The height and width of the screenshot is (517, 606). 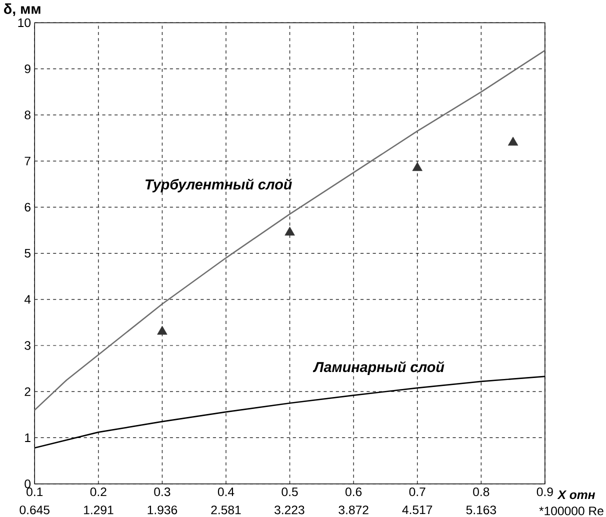 I want to click on x2-tick-label: 2.581, so click(x=226, y=509).